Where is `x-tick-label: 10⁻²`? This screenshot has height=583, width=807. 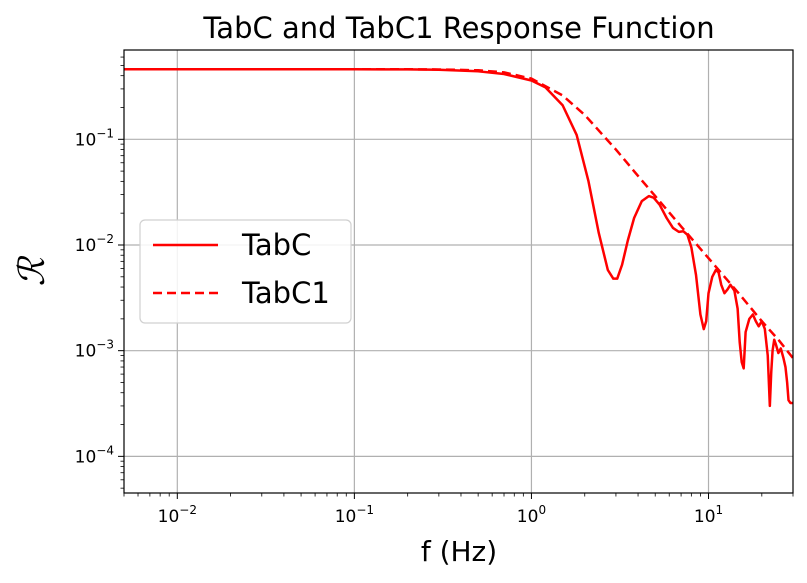 x-tick-label: 10⁻² is located at coordinates (177, 515).